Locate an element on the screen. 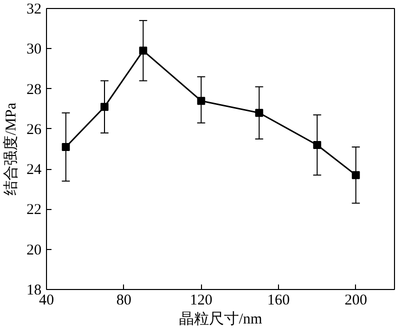  y-axis-title: 结合强度/MPa is located at coordinates (11, 149).